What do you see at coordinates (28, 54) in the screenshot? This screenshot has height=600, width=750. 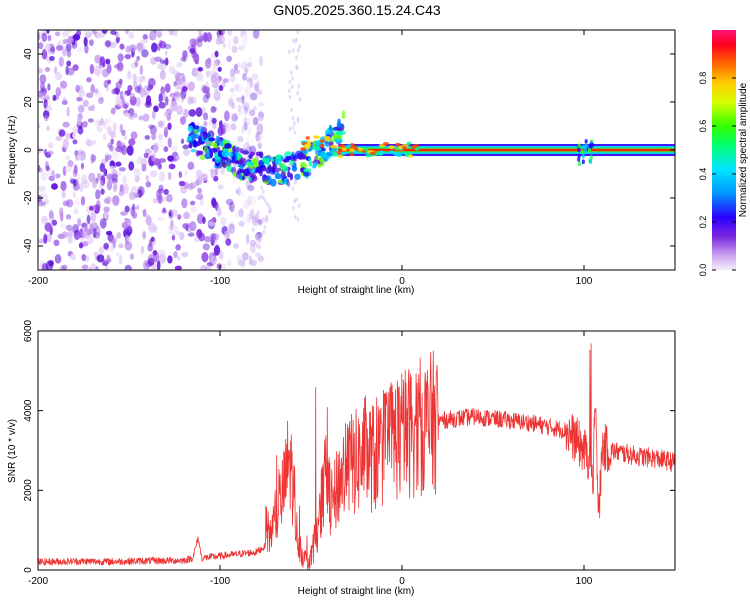 I see `spec-y-tick-label: 40` at bounding box center [28, 54].